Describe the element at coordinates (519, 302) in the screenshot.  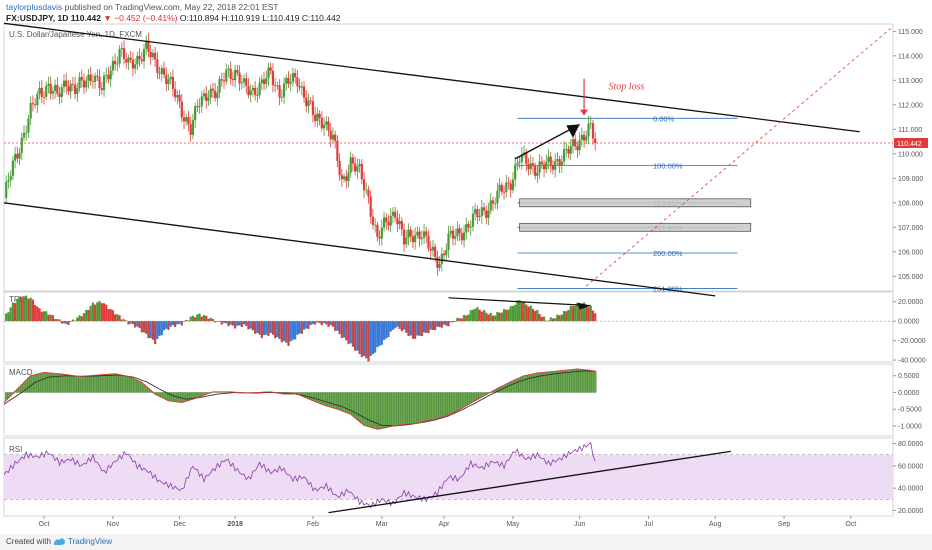
I see `trix-divergence-line` at that location.